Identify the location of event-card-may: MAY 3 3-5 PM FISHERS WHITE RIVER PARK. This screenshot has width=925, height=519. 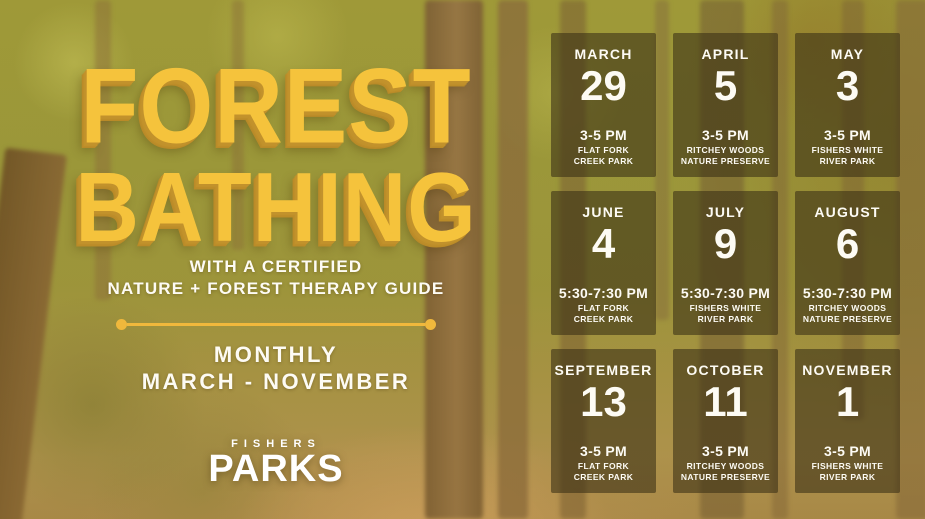
(847, 105).